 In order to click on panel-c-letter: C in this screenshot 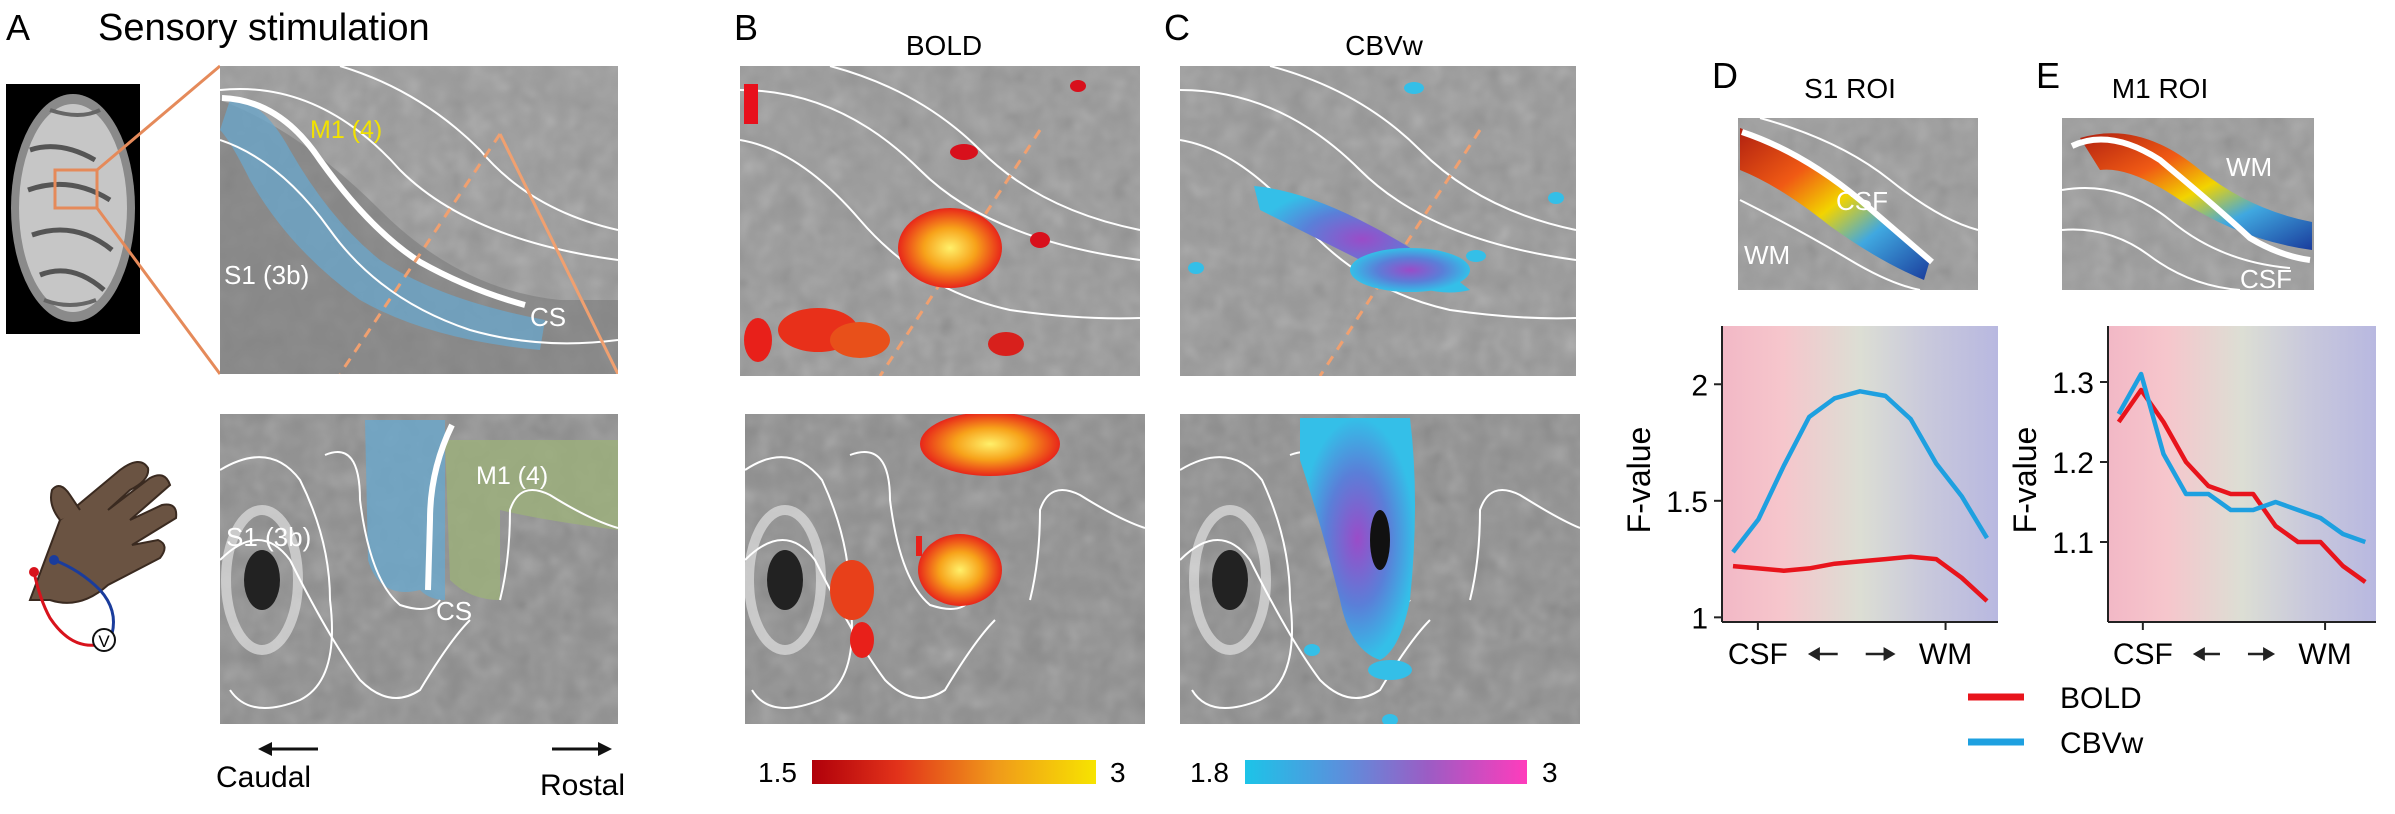, I will do `click(1177, 27)`.